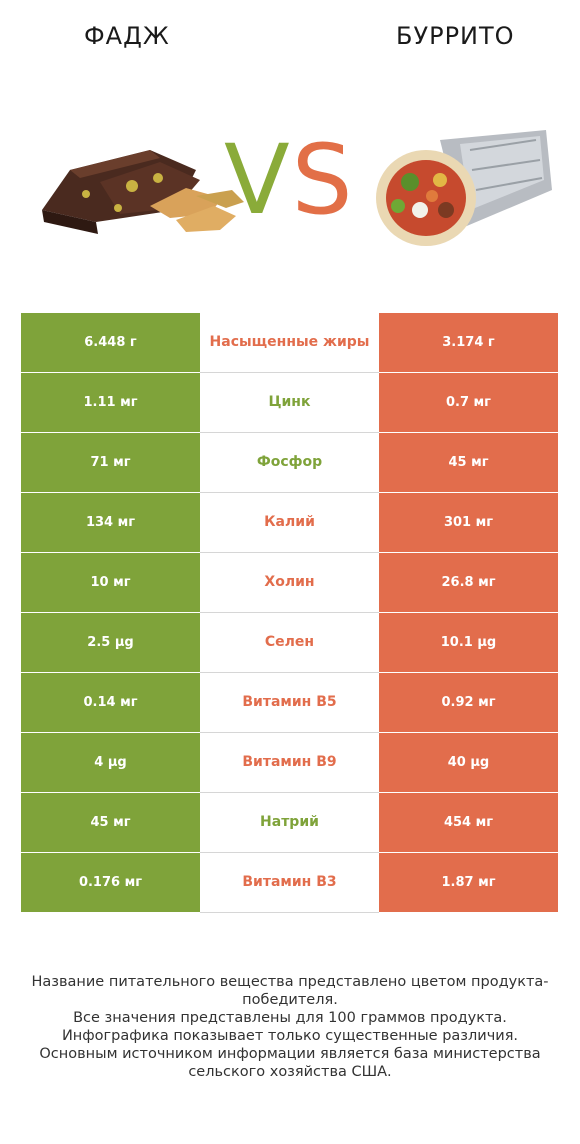 The width and height of the screenshot is (580, 1144). Describe the element at coordinates (468, 583) in the screenshot. I see `right-value: 26.8 мг` at that location.